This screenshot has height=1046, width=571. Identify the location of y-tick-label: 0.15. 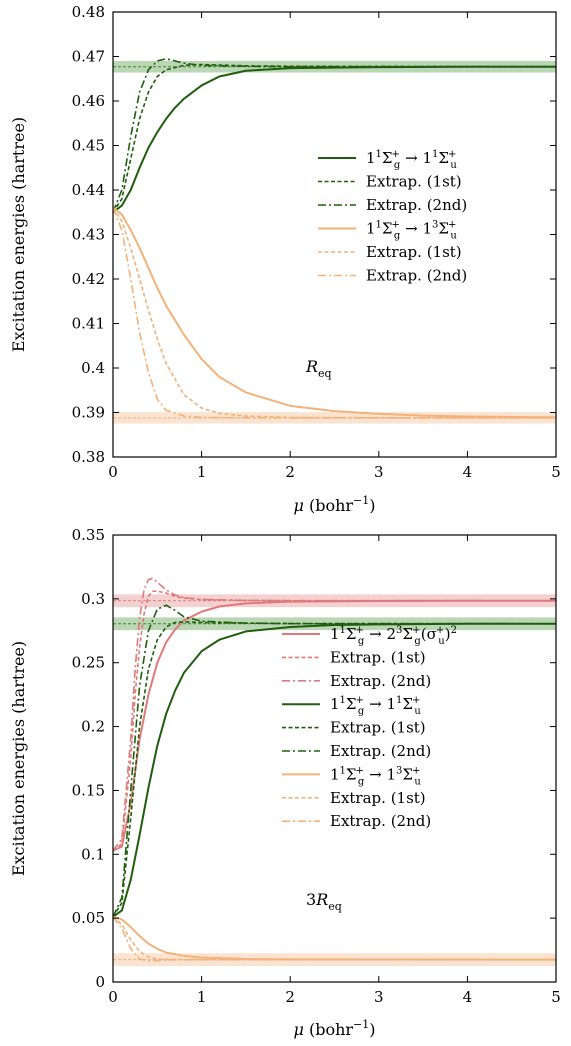
(88, 790).